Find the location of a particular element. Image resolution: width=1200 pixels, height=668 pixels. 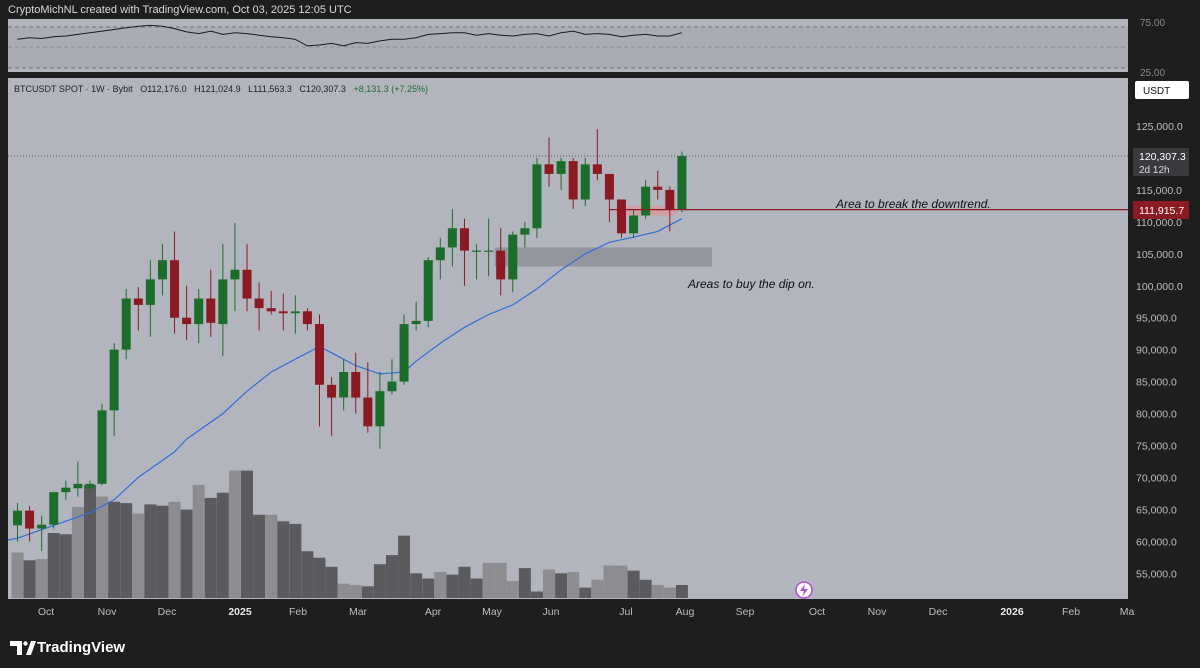

rsi-axis is located at coordinates (1164, 45).